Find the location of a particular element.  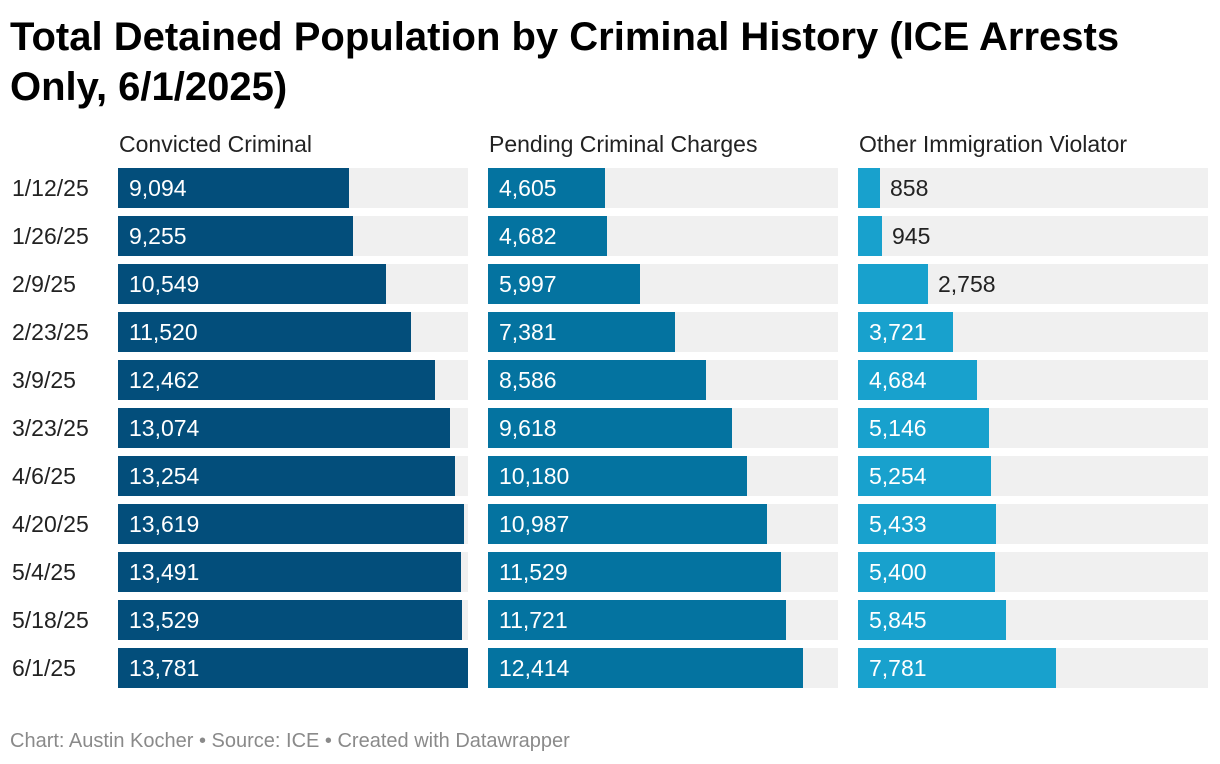

bar-track: 4,682 is located at coordinates (663, 236).